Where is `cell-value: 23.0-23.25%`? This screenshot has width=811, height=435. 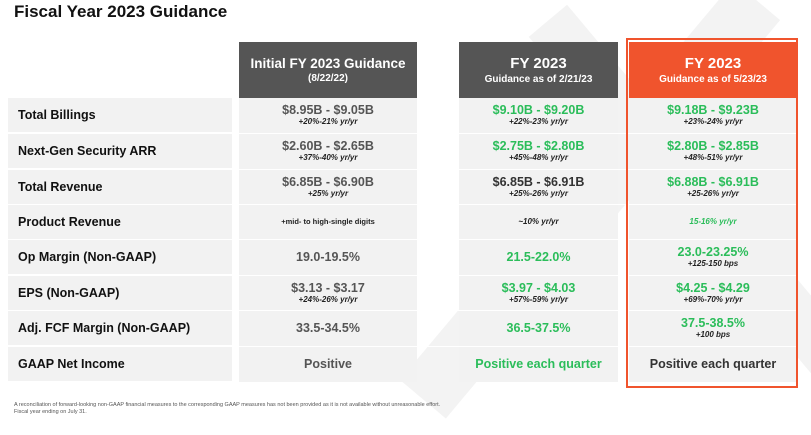
cell-value: 23.0-23.25% is located at coordinates (713, 252).